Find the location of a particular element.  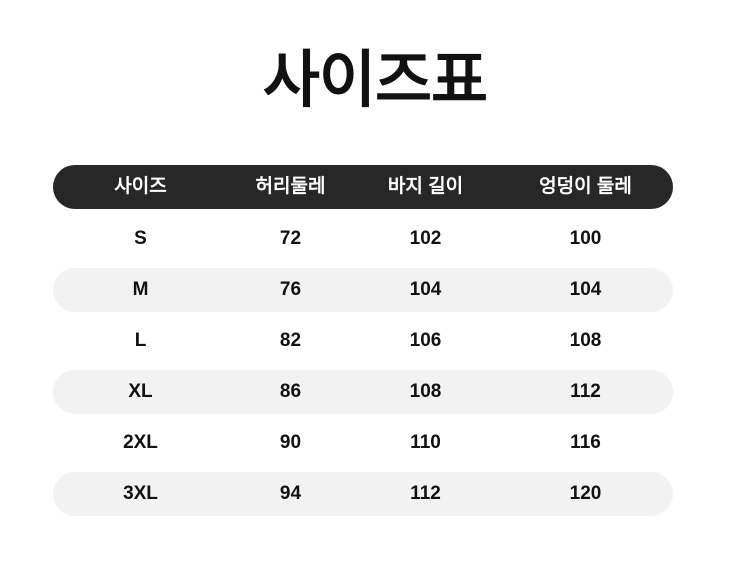

cell-waist: 94 is located at coordinates (290, 493).